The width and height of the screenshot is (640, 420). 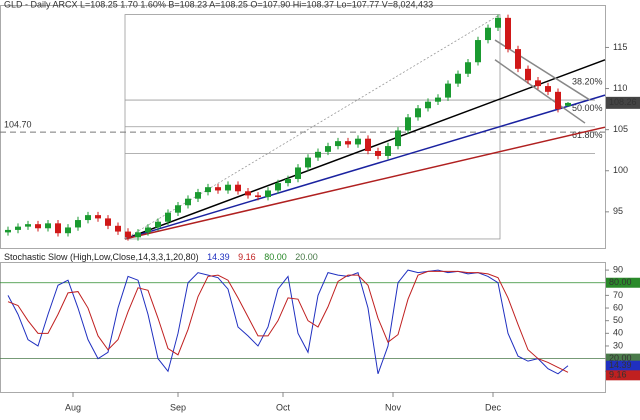 What do you see at coordinates (247, 257) in the screenshot?
I see `d-value: 9.16` at bounding box center [247, 257].